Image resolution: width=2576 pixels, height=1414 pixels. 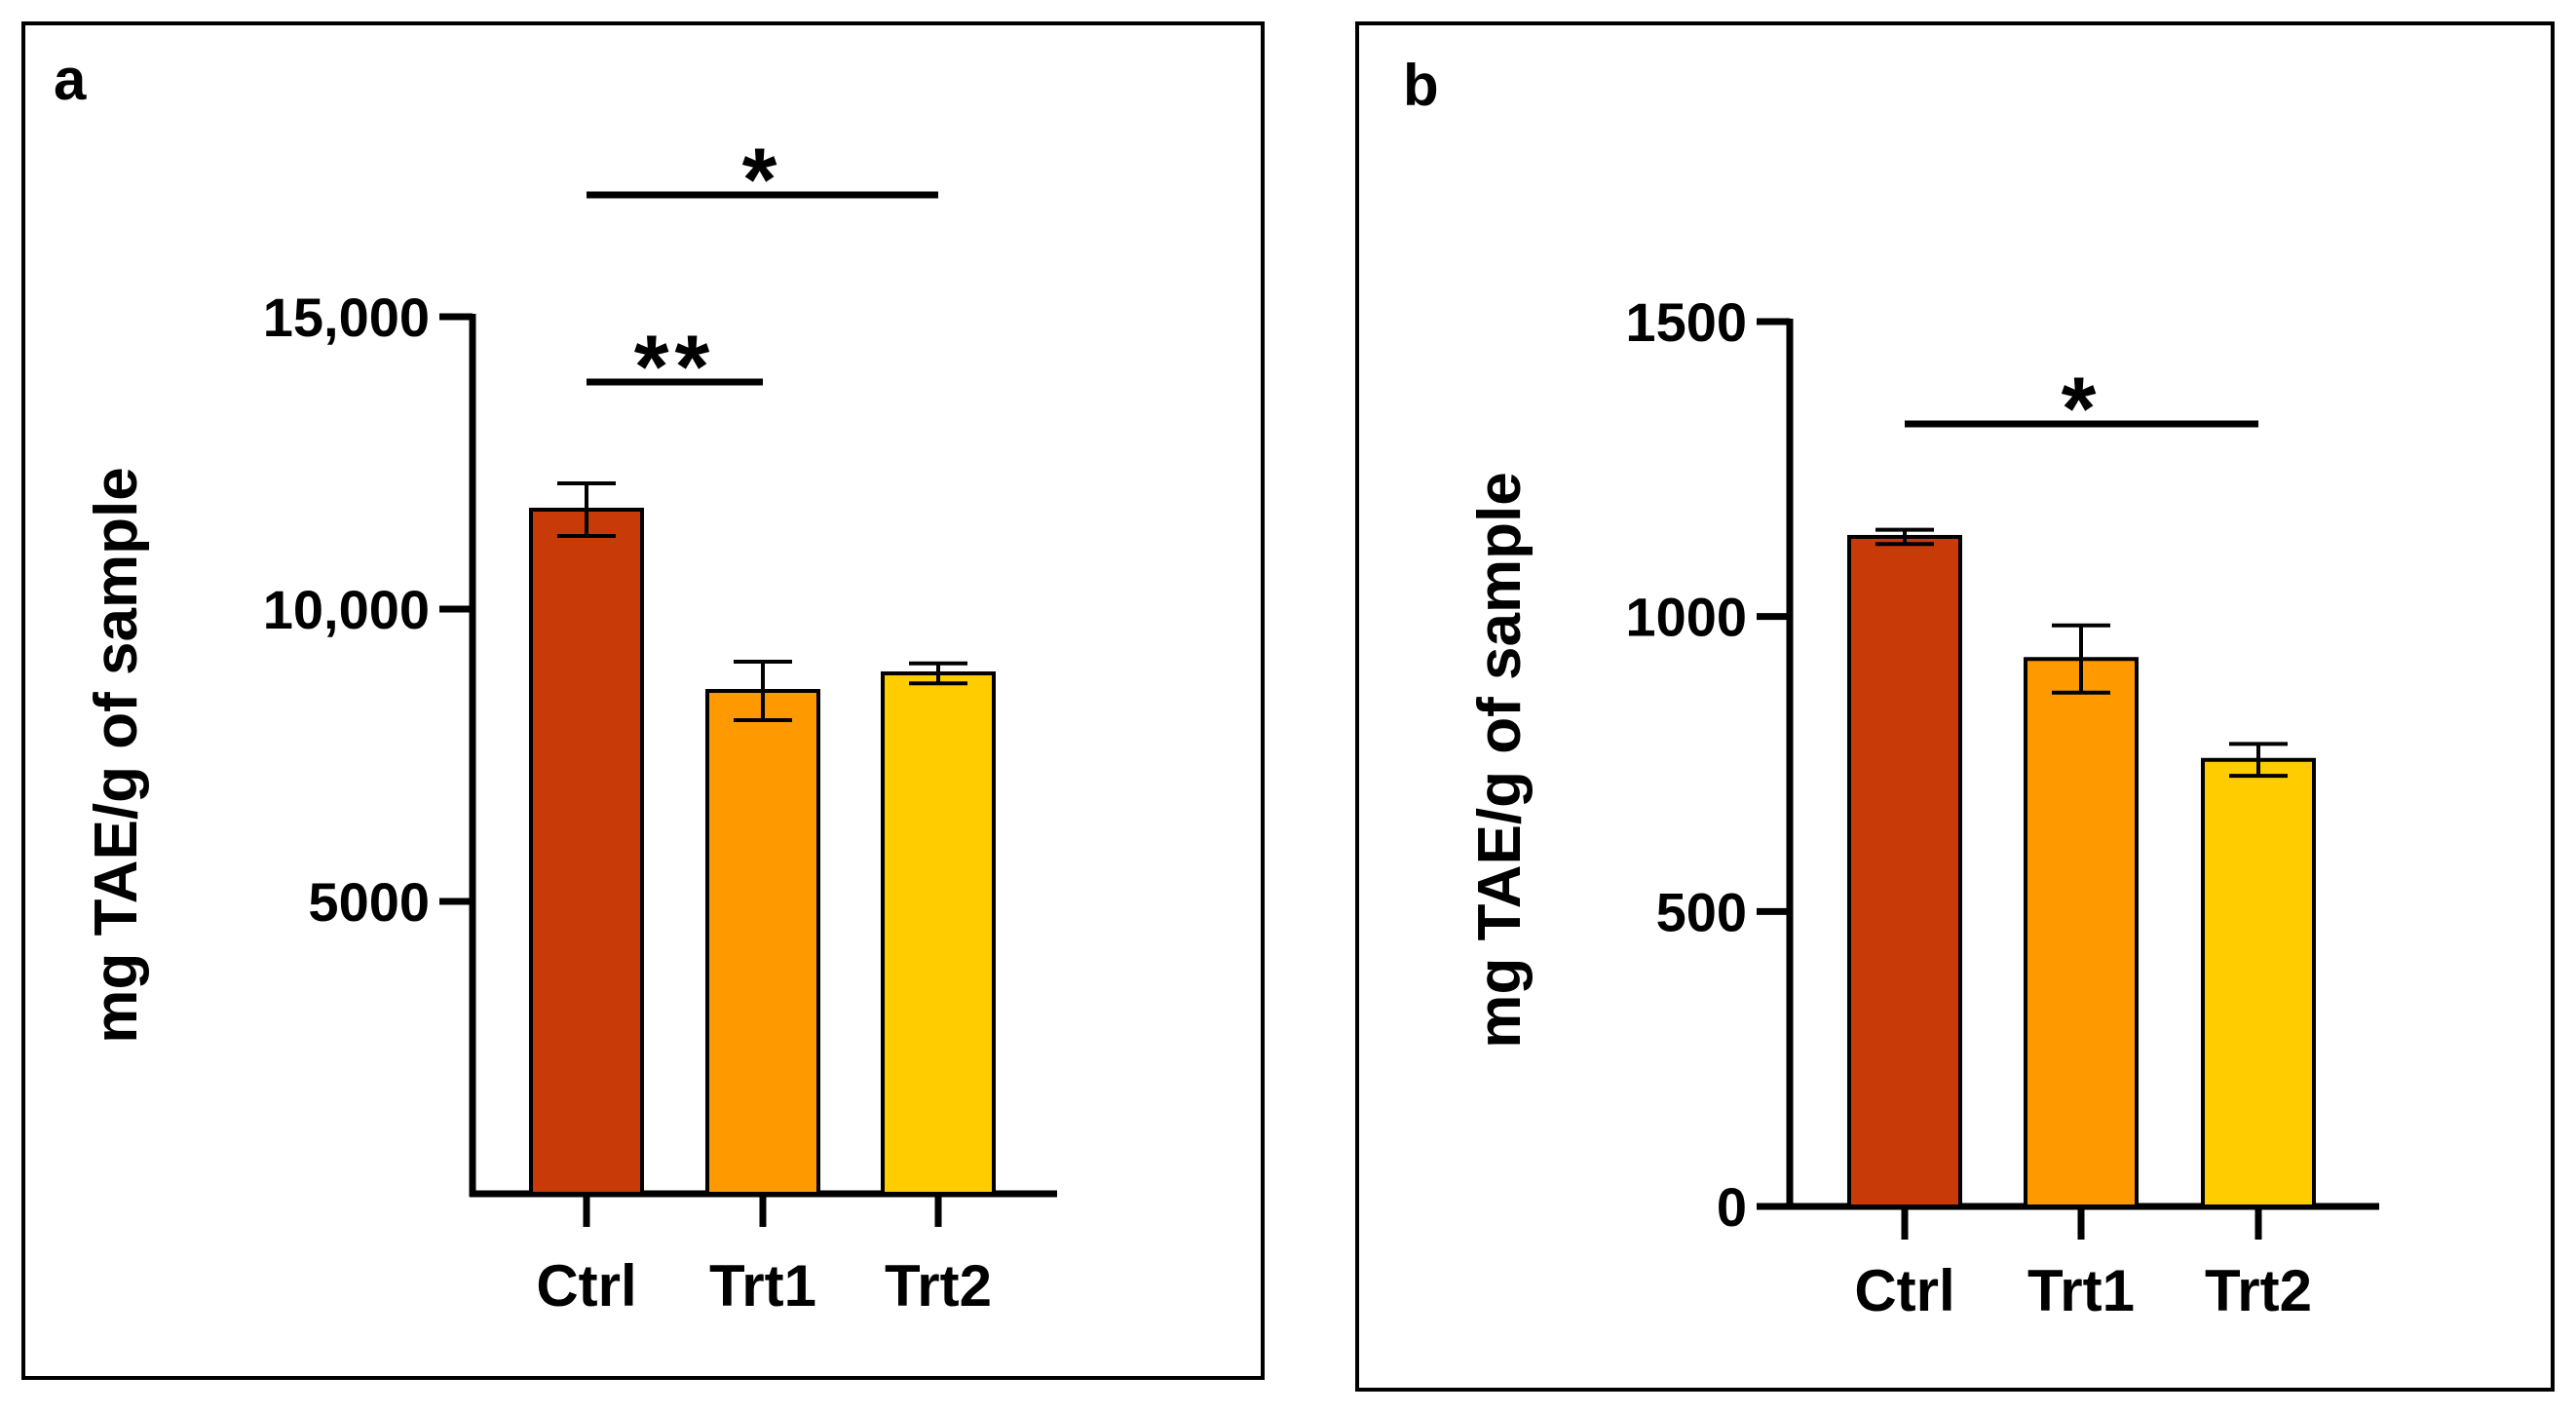 What do you see at coordinates (1732, 1207) in the screenshot?
I see `panel-b-y-tick-label: 0` at bounding box center [1732, 1207].